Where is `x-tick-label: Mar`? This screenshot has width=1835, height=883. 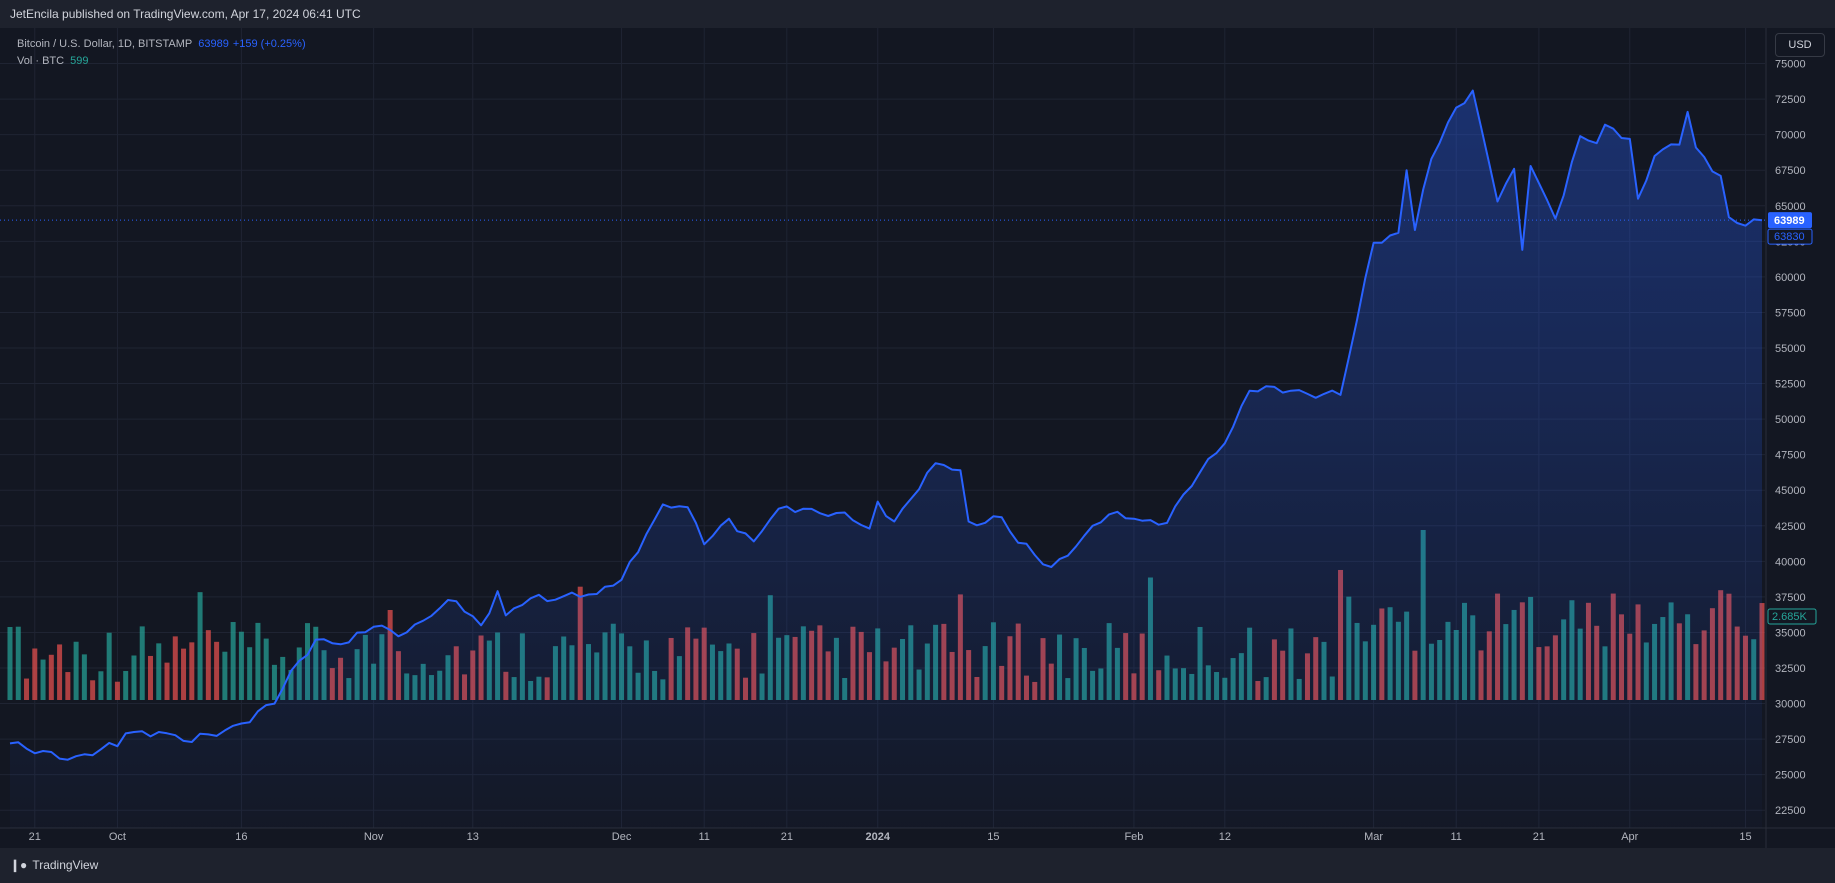 x-tick-label: Mar is located at coordinates (1373, 837).